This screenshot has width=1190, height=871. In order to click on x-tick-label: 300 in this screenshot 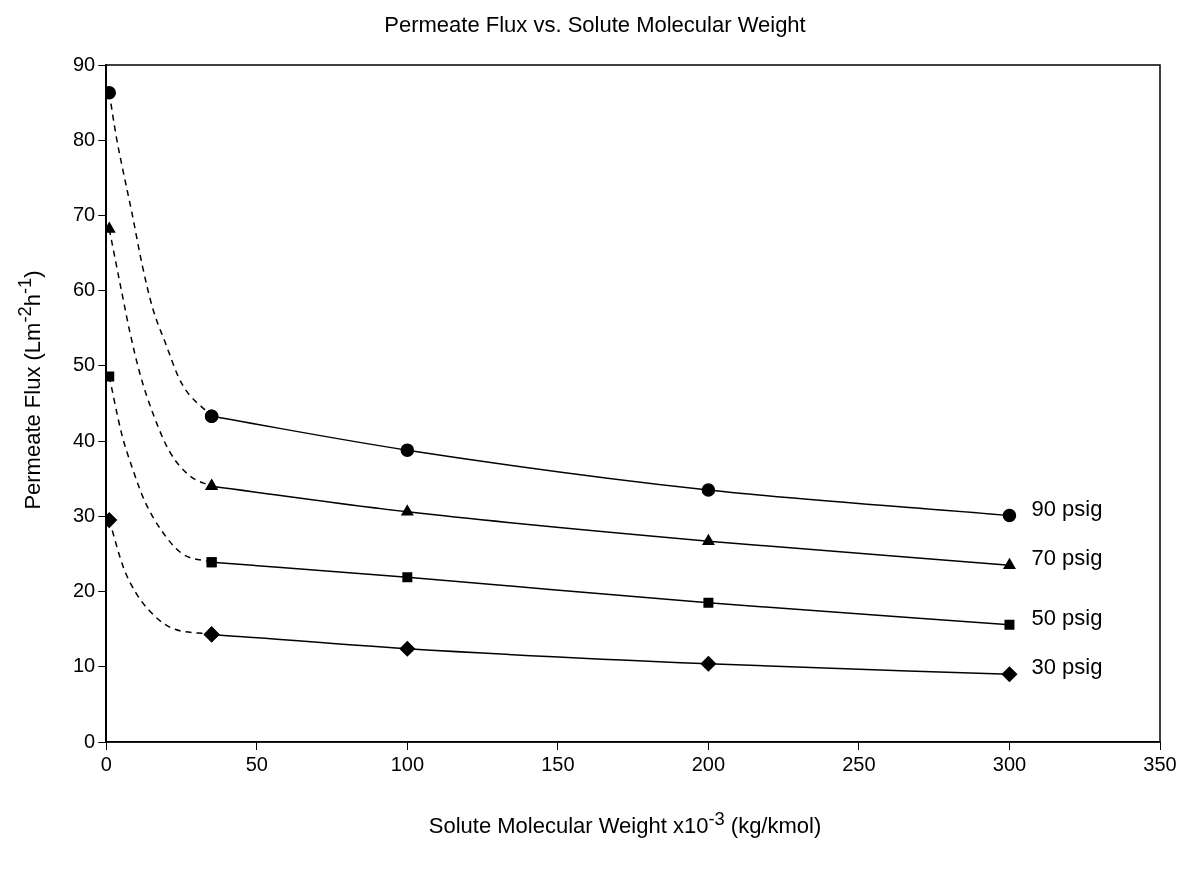, I will do `click(1009, 763)`.